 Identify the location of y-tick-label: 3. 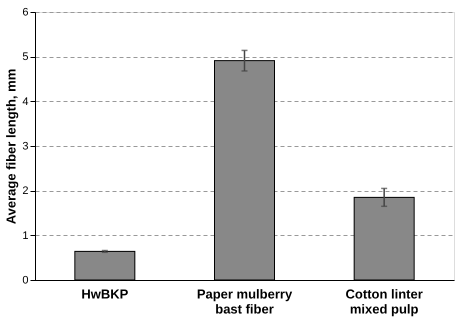
(25, 146).